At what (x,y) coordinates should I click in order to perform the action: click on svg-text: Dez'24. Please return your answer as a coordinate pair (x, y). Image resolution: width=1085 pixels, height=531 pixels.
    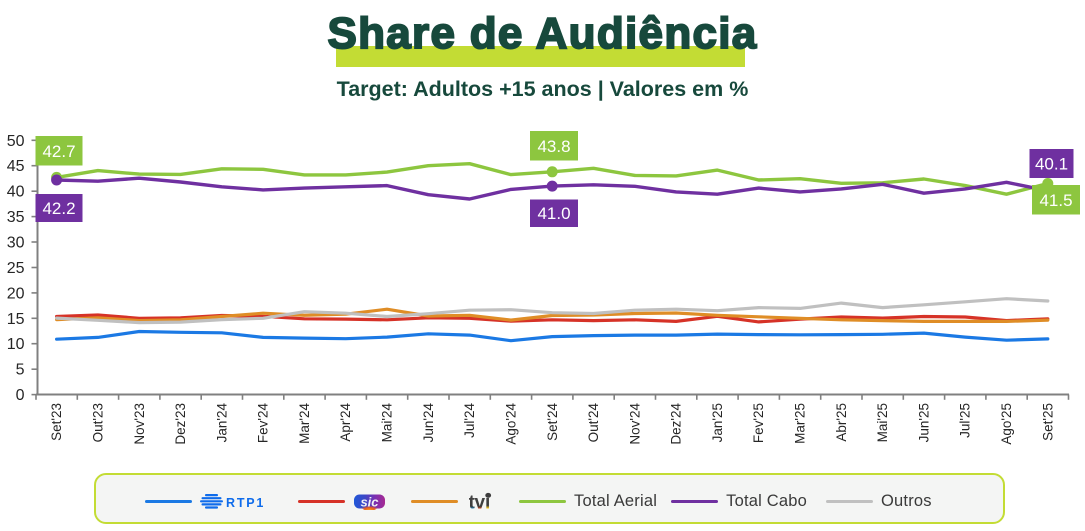
    Looking at the image, I should click on (676, 424).